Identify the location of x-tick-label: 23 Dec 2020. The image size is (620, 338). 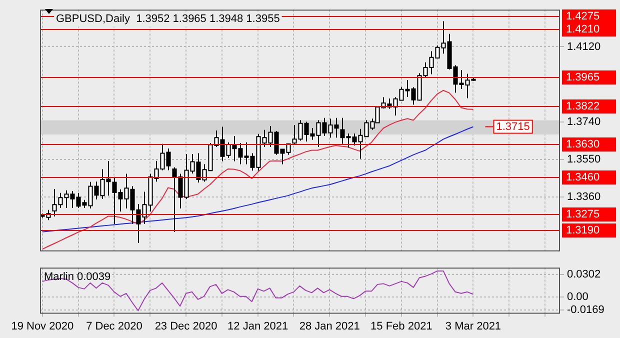
(186, 326).